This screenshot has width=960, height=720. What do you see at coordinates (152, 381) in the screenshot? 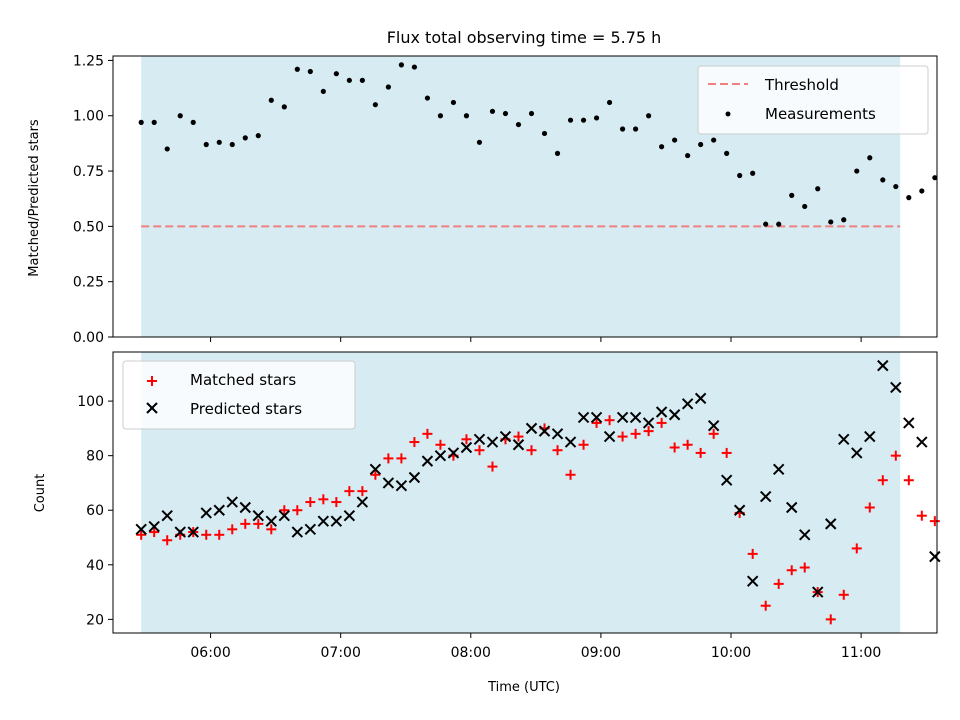
I see `legend-matched-swatch` at bounding box center [152, 381].